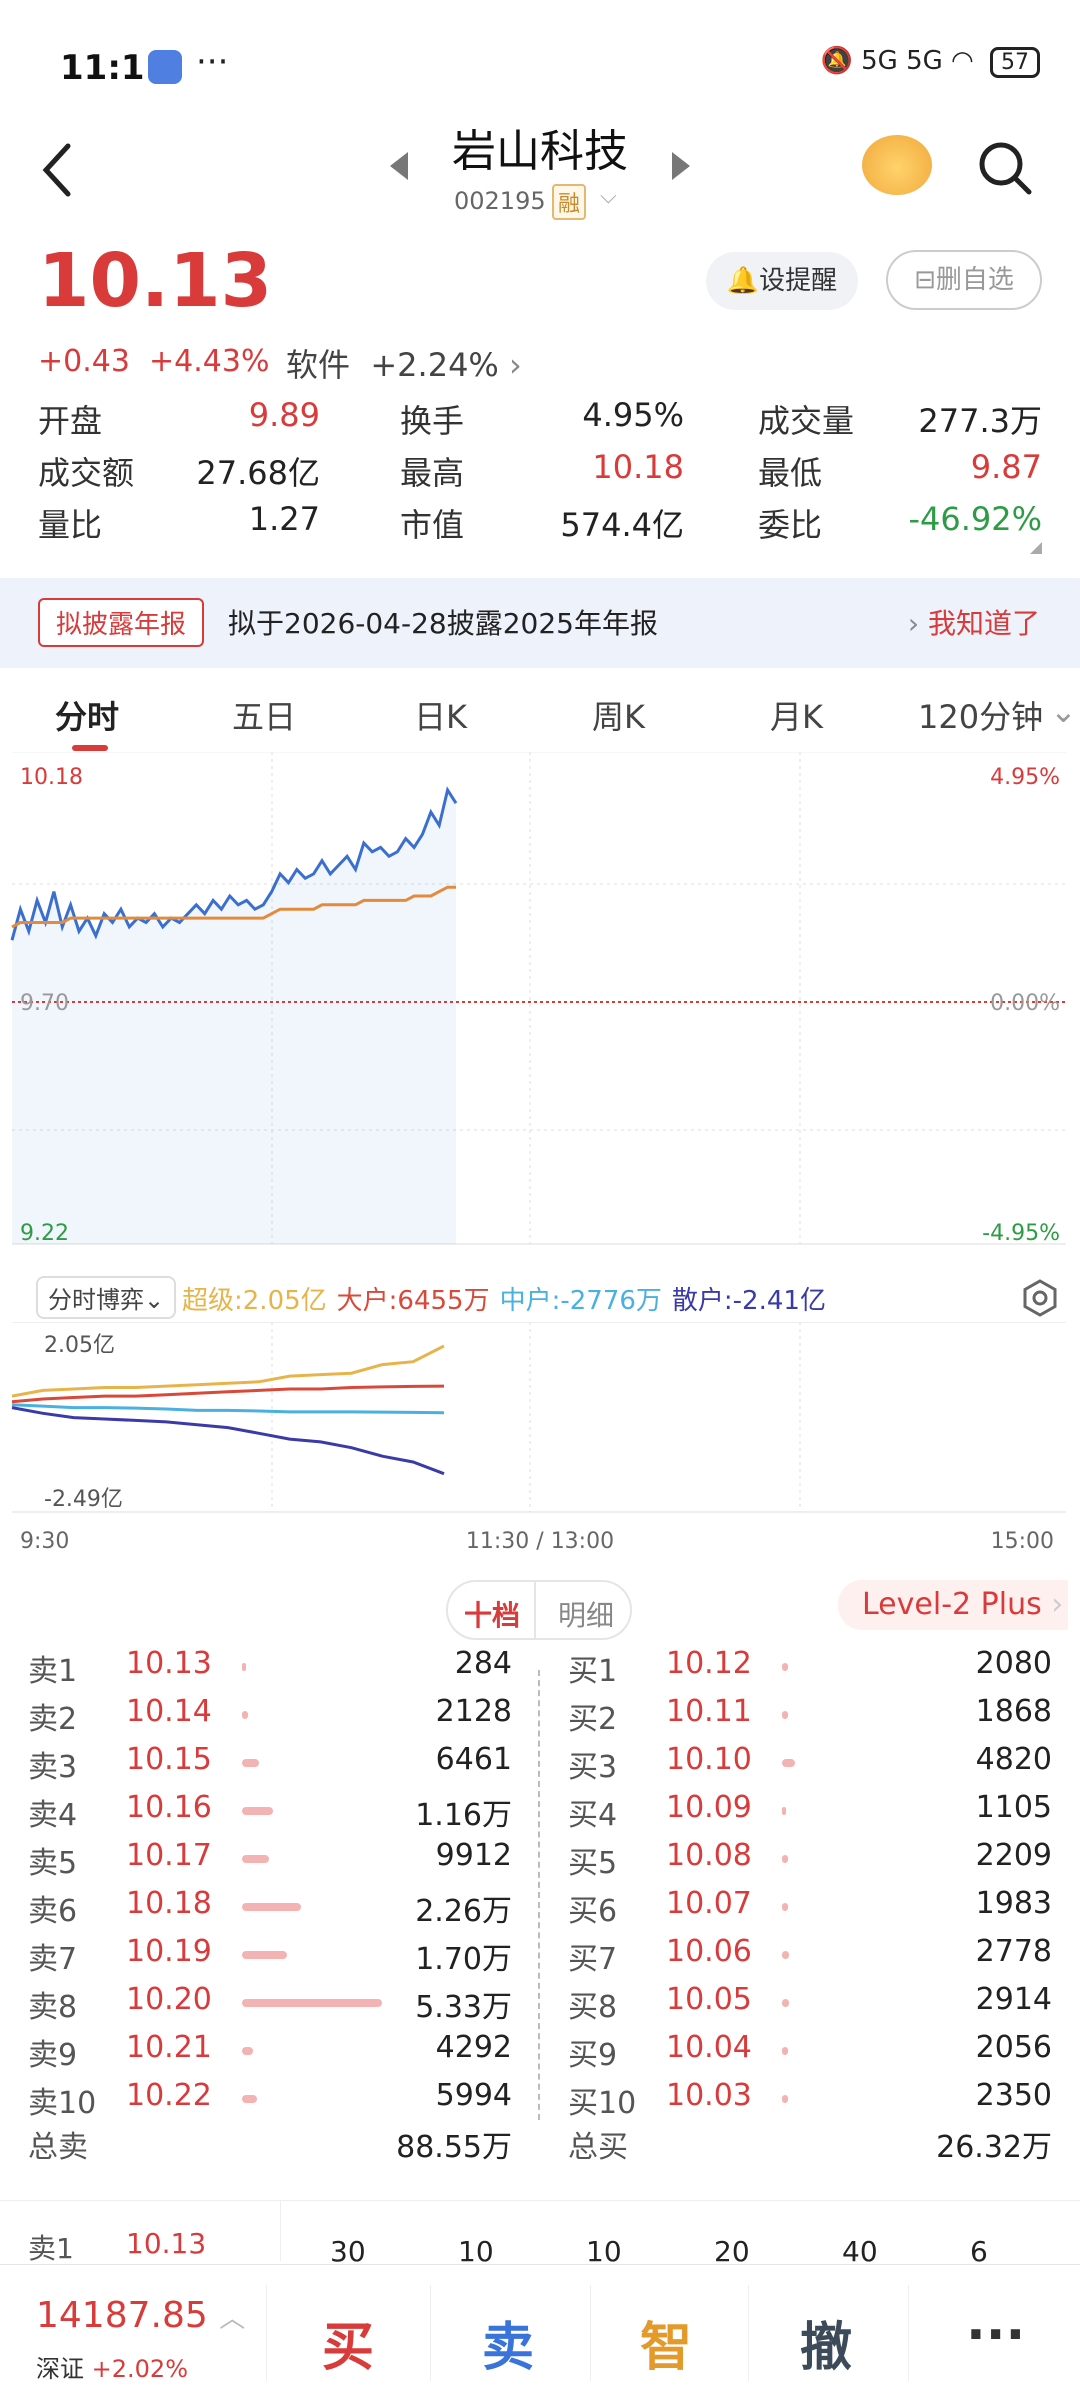 This screenshot has height=2400, width=1080. What do you see at coordinates (165, 67) in the screenshot?
I see `app-notification-icon` at bounding box center [165, 67].